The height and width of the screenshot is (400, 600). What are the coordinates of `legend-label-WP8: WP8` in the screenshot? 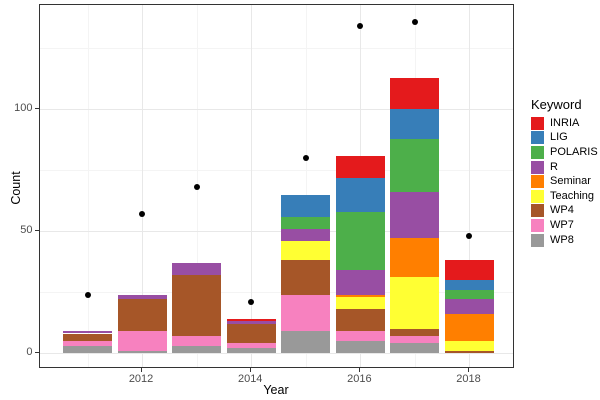 It's located at (562, 239).